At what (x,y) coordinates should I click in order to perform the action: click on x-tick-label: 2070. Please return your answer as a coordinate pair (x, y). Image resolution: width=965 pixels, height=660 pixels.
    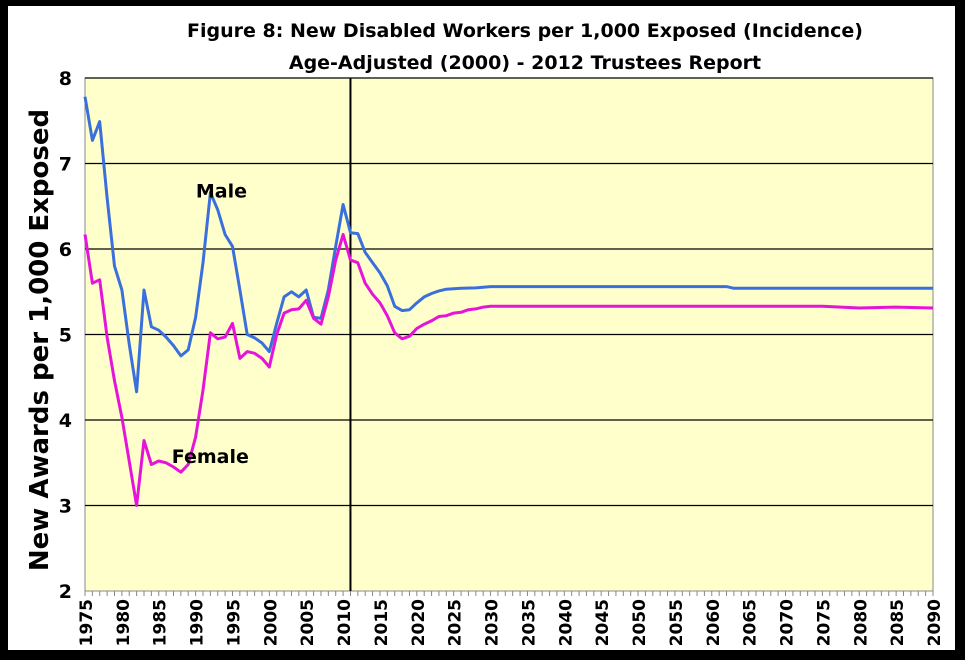
    Looking at the image, I should click on (788, 622).